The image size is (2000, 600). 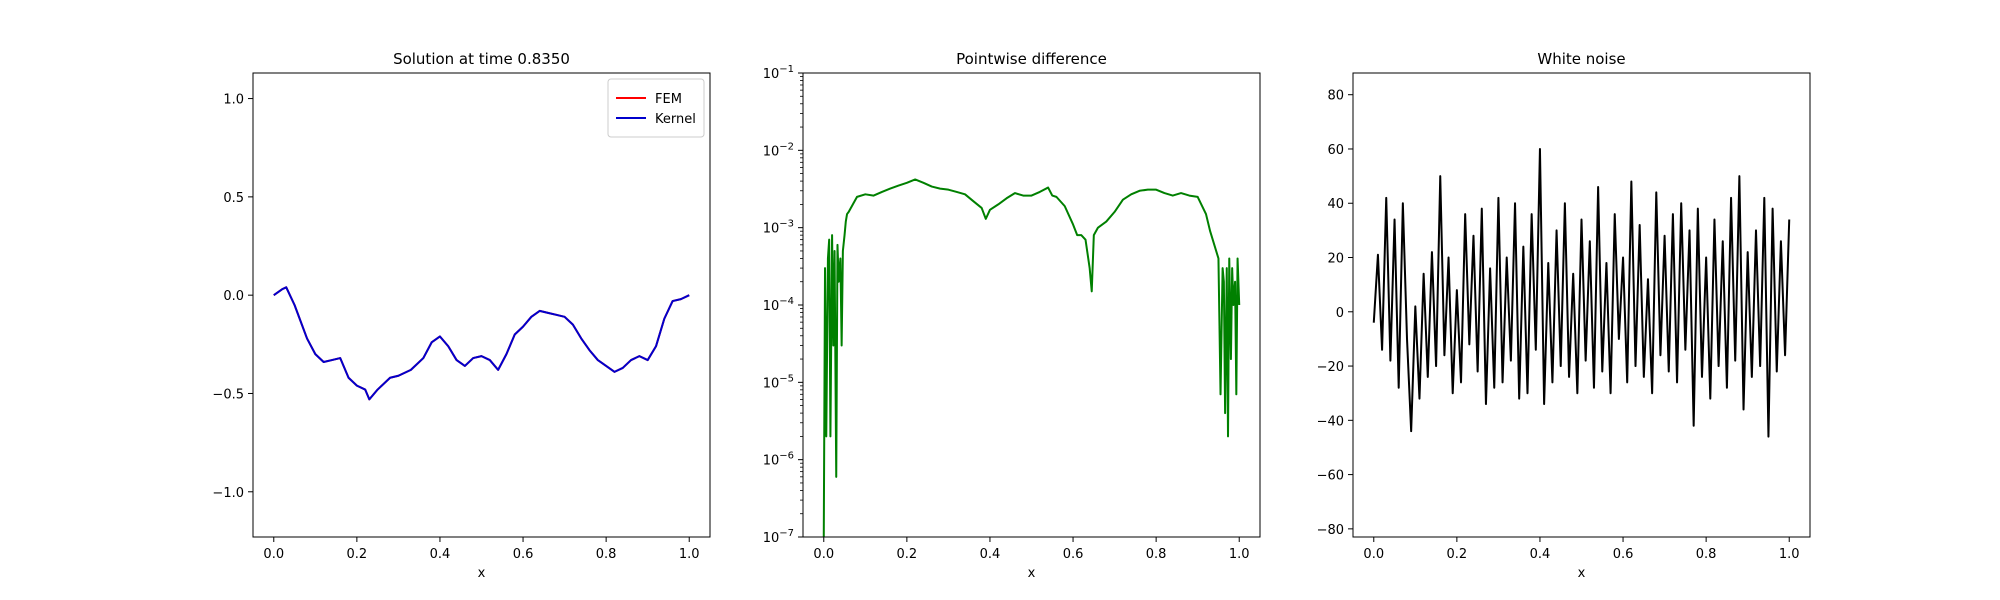 I want to click on y-tick-label: 10⁻⁶, so click(x=778, y=460).